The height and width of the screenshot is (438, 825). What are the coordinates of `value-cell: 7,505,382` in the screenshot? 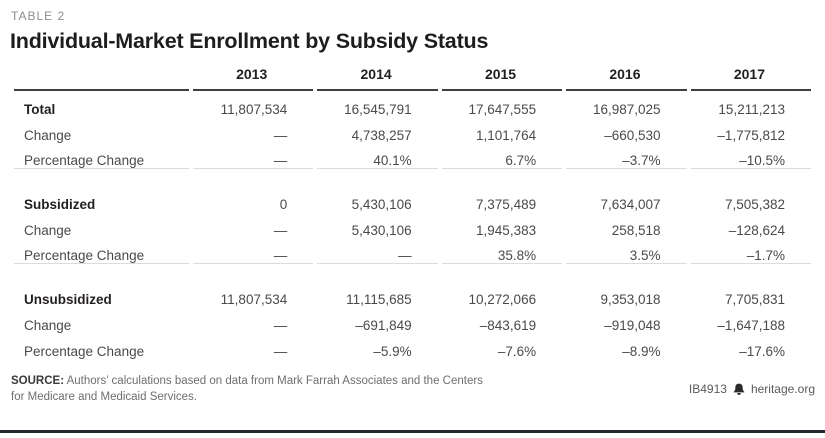 It's located at (754, 204).